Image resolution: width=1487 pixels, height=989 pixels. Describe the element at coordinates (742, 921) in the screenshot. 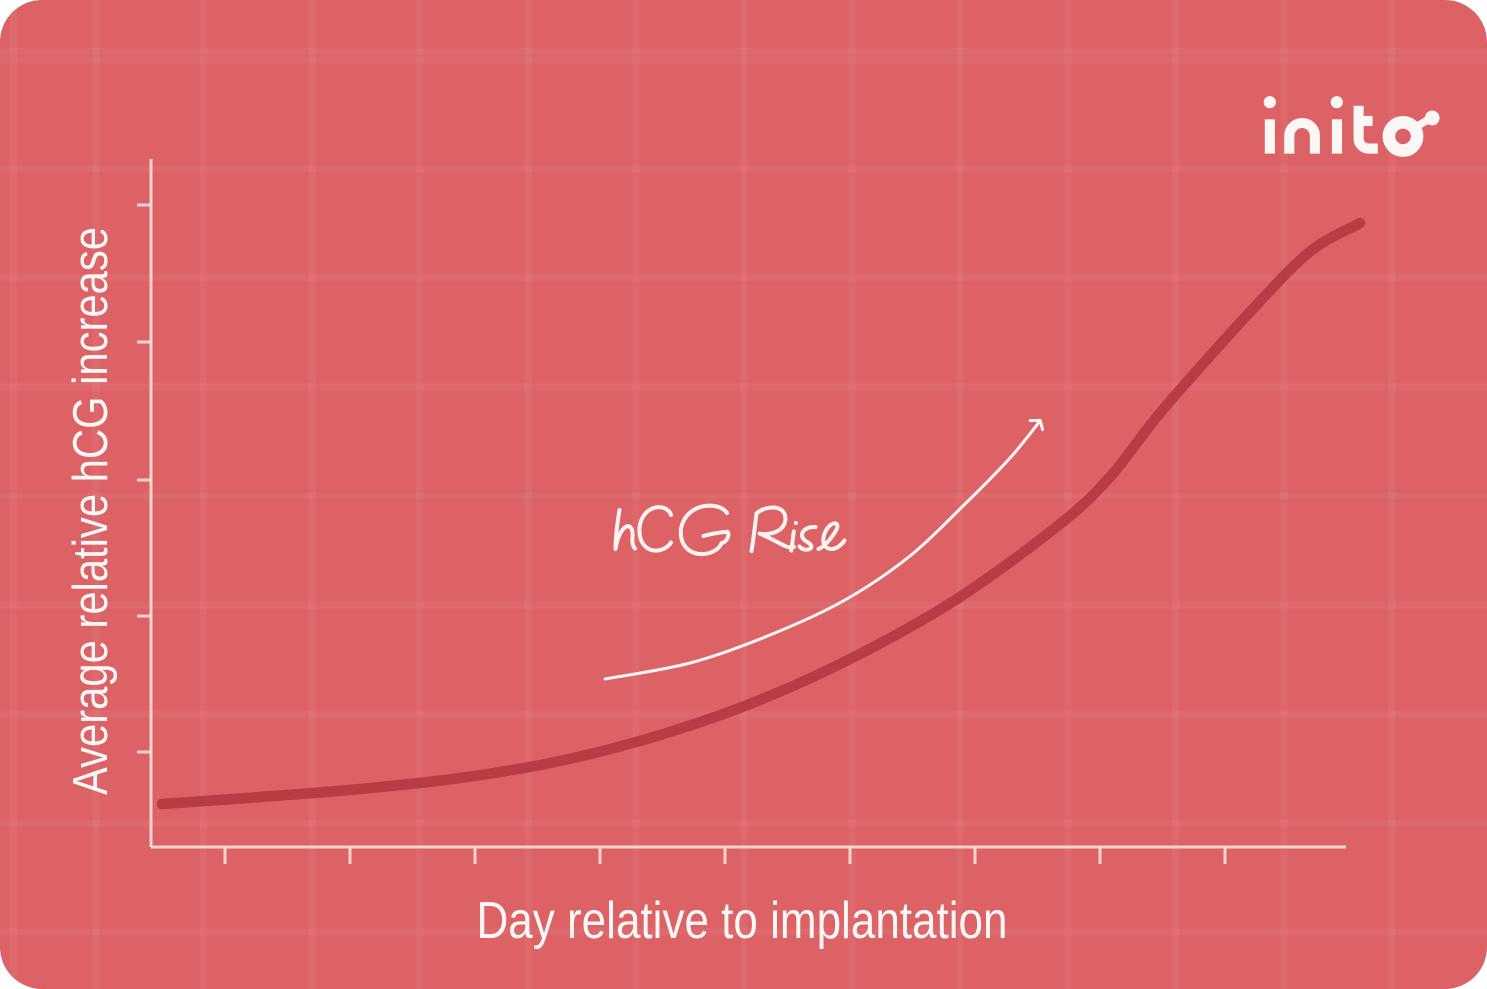

I see `svg-text: Day relative to implantation` at that location.